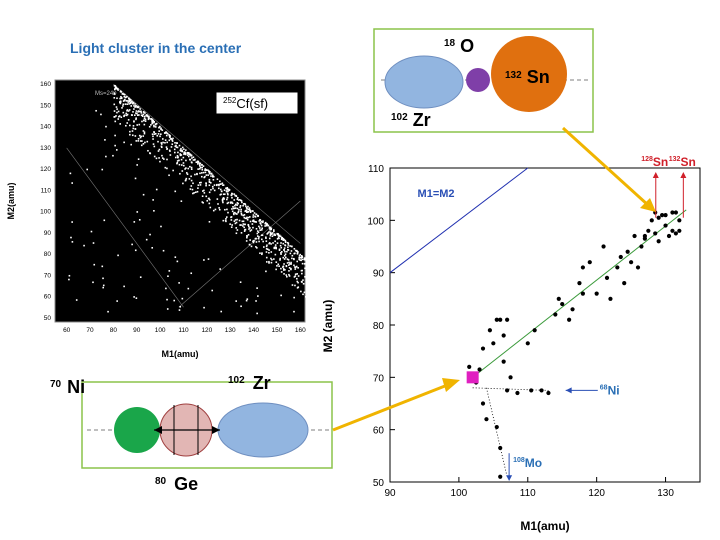 This screenshot has width=720, height=540. Describe the element at coordinates (45, 169) in the screenshot. I see `left-y-tick-label: 120` at that location.